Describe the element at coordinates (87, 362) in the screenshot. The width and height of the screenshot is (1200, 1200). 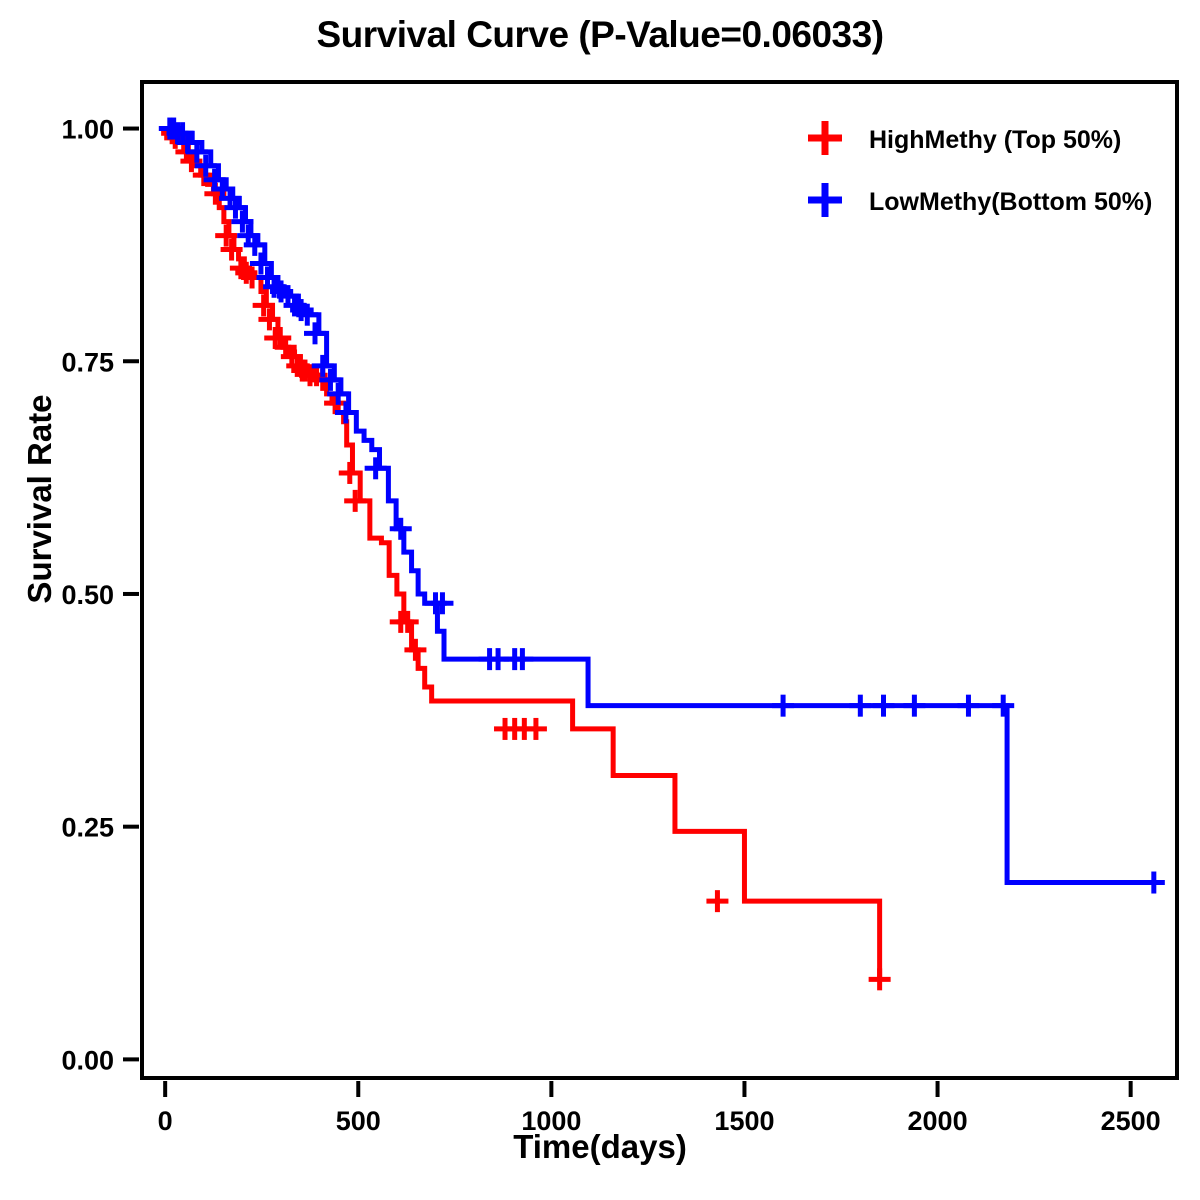
I see `y-tick-label: 0.75` at that location.